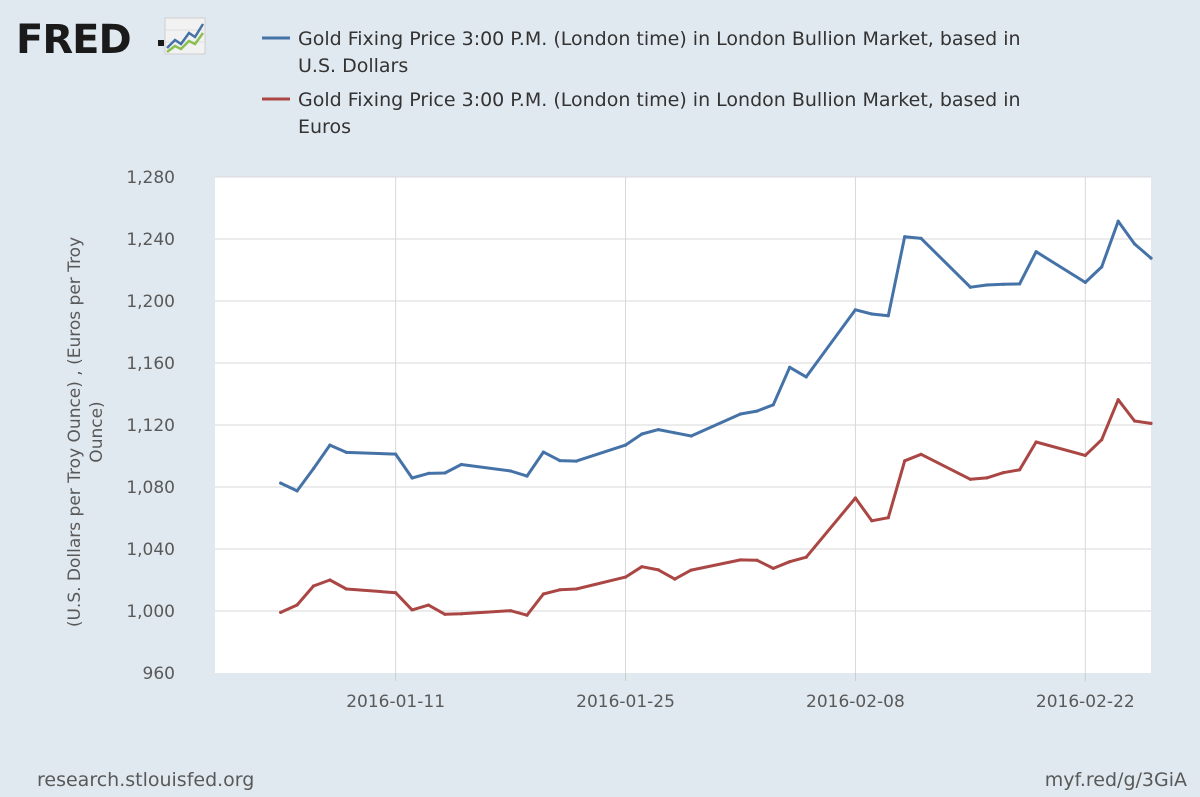 This screenshot has height=797, width=1200. I want to click on x-tick-label: 2016-02-22, so click(1085, 702).